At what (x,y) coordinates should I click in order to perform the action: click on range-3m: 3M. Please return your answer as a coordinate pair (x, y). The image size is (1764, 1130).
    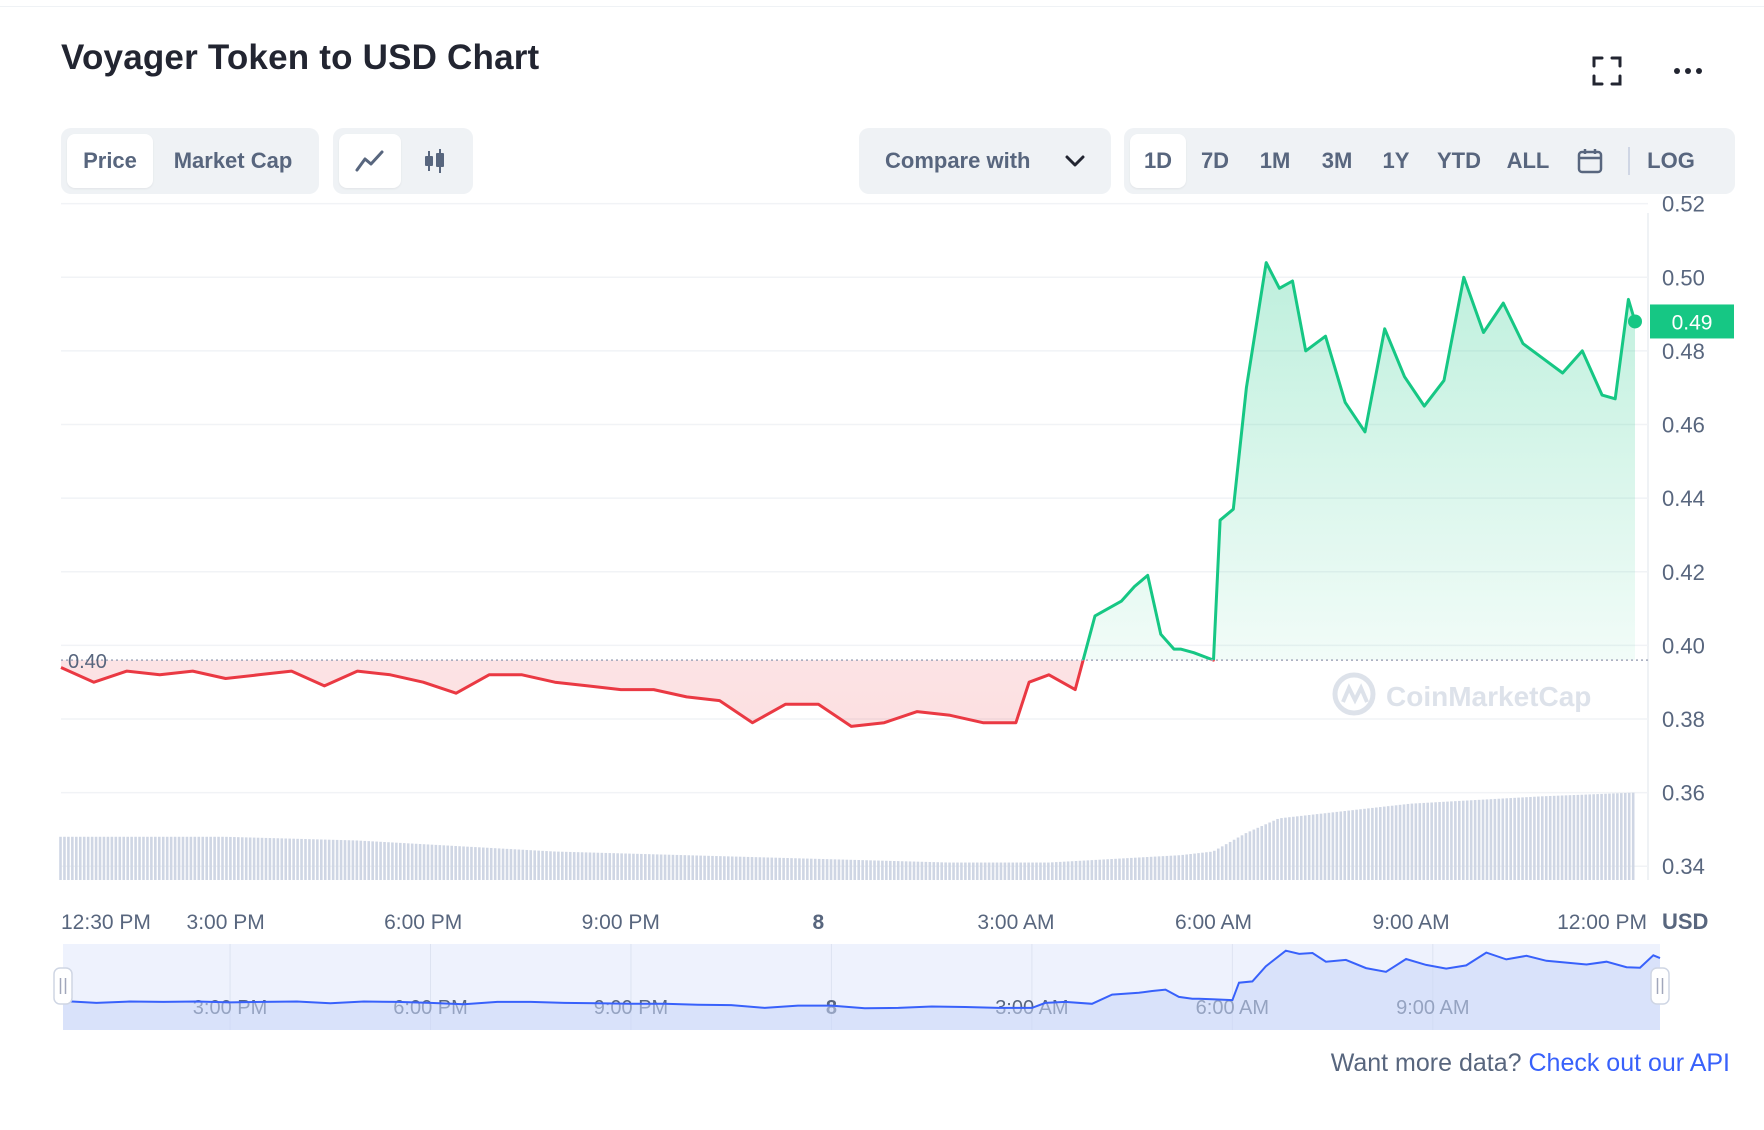
    Looking at the image, I should click on (1337, 160).